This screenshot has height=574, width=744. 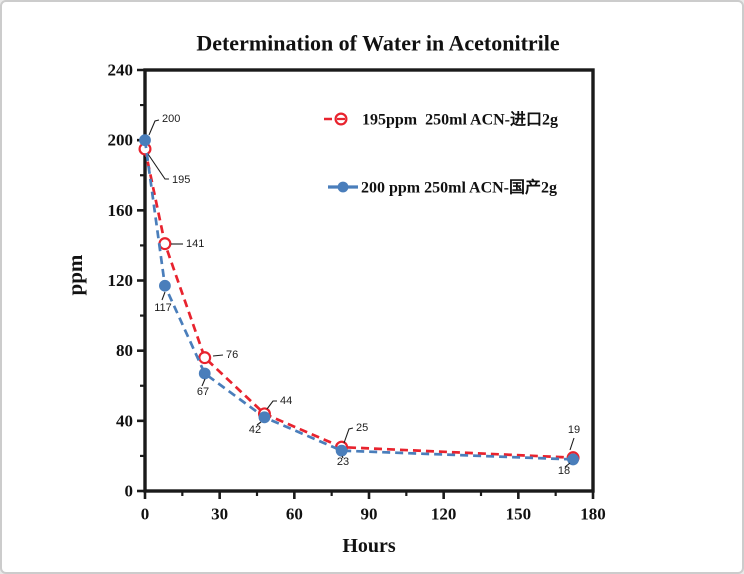 What do you see at coordinates (195, 244) in the screenshot?
I see `data-point-label: 141` at bounding box center [195, 244].